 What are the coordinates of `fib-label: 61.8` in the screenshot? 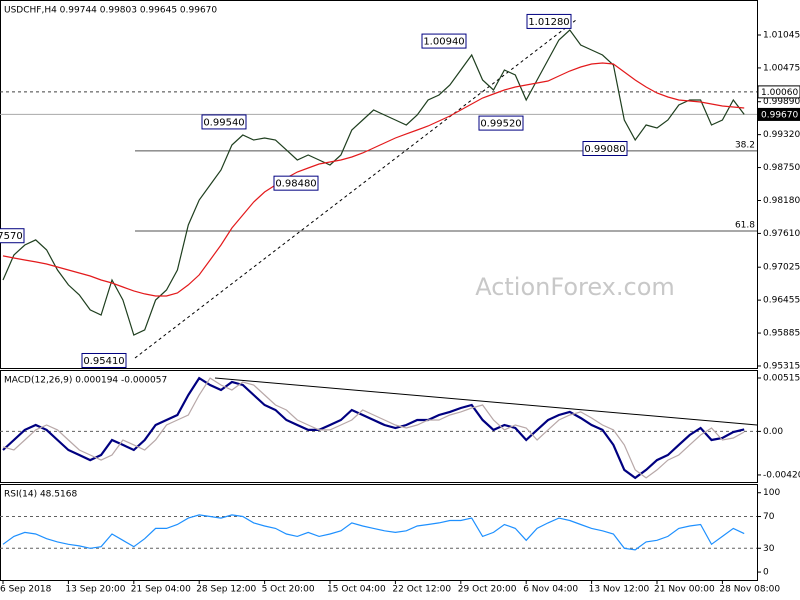 It's located at (745, 225).